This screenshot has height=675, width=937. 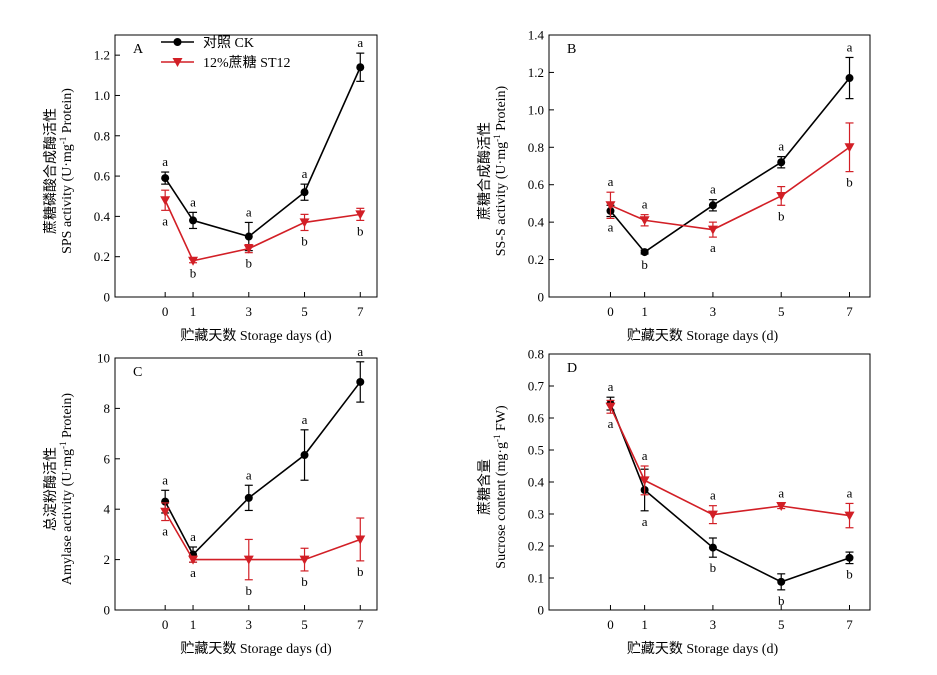 What do you see at coordinates (107, 408) in the screenshot?
I see `y-tick-label: 8` at bounding box center [107, 408].